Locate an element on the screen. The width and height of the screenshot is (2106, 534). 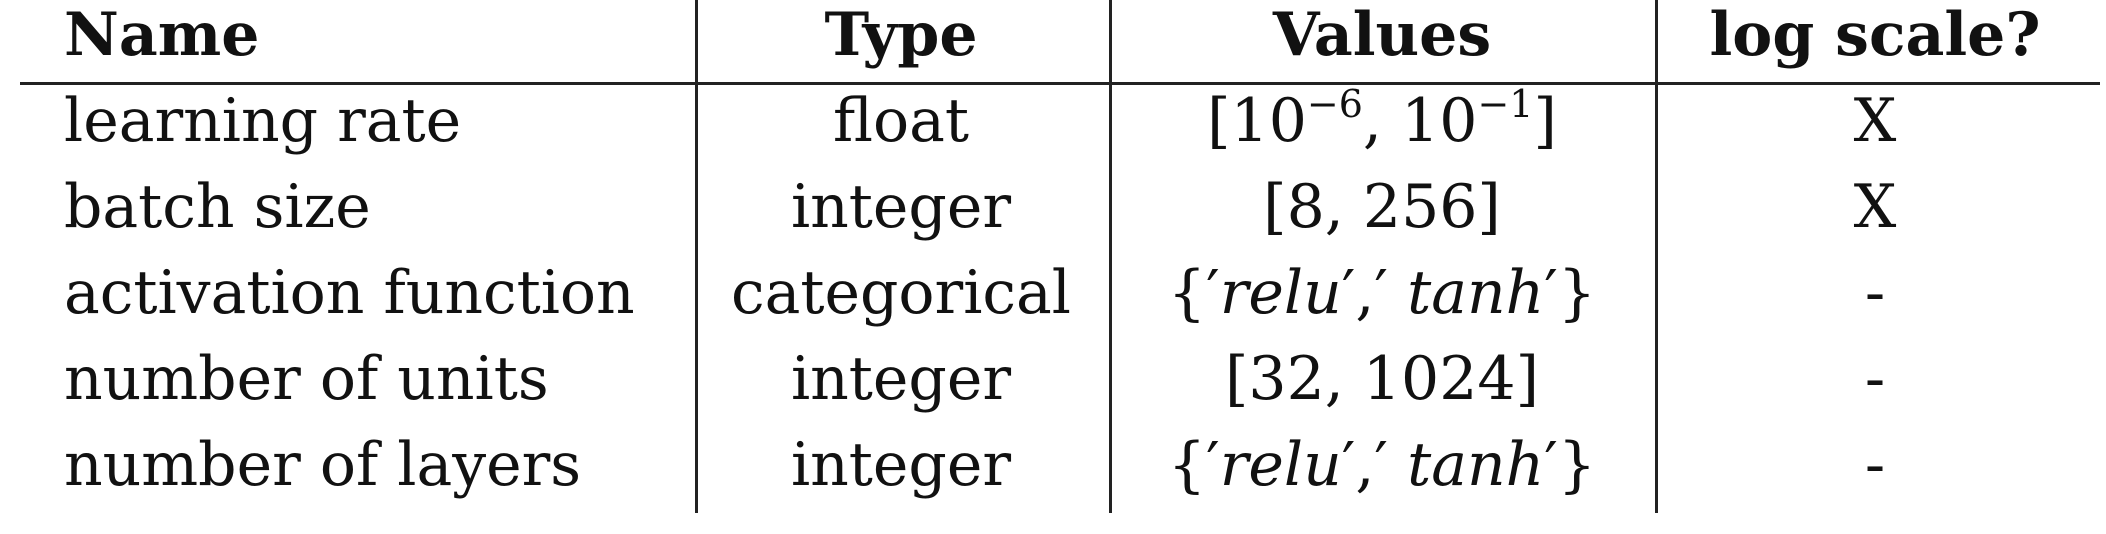
row-name: activation function is located at coordinates (349, 293).